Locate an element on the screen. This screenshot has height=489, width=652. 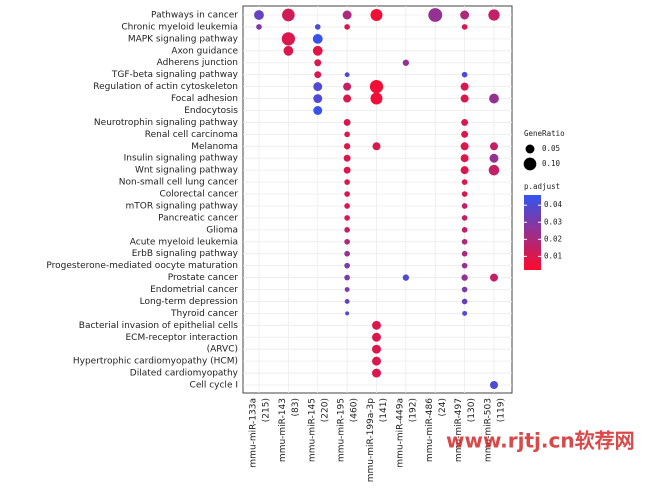
y-tick-label: Pathways in cancer is located at coordinates (194, 16).